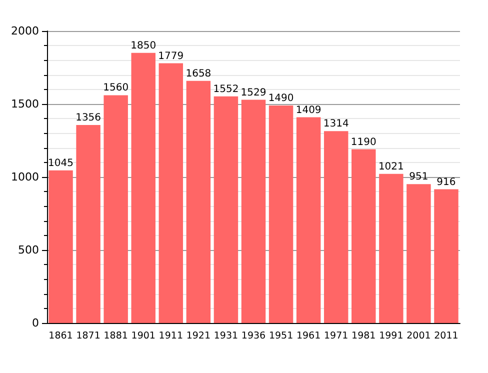 The height and width of the screenshot is (373, 488). Describe the element at coordinates (226, 89) in the screenshot. I see `data-label: 1552` at that location.